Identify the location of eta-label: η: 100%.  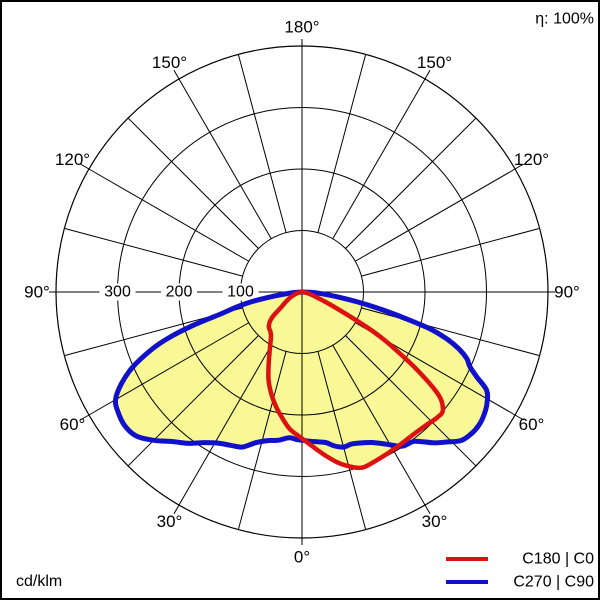
(564, 19).